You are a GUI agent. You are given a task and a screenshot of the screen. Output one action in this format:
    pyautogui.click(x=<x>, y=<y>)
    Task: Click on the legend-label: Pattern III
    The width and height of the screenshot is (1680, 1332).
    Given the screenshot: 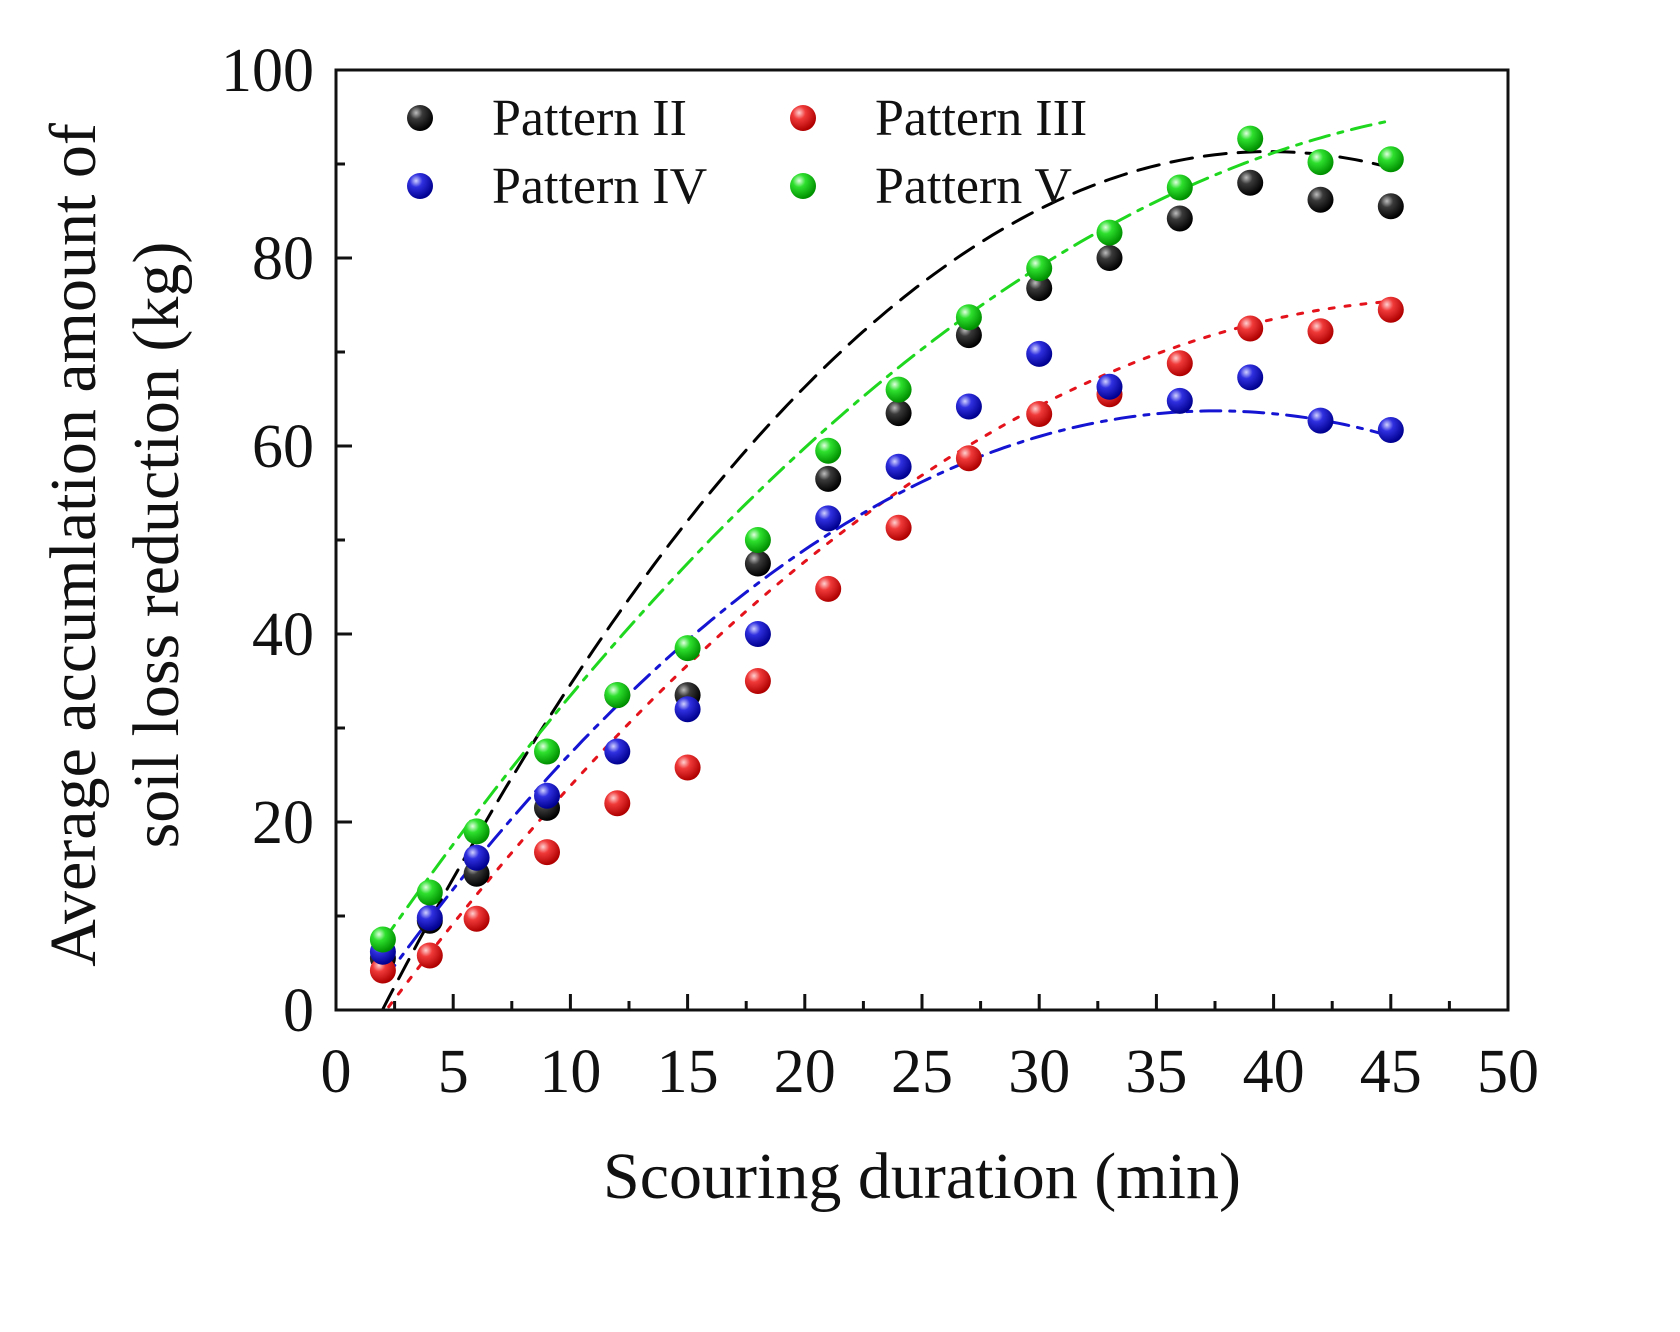 What is the action you would take?
    pyautogui.click(x=981, y=118)
    